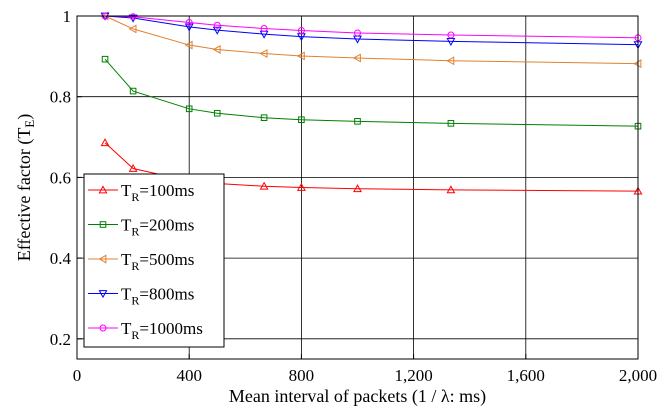 This screenshot has height=417, width=667. I want to click on legend-label-suffix: =1000ms, so click(170, 328).